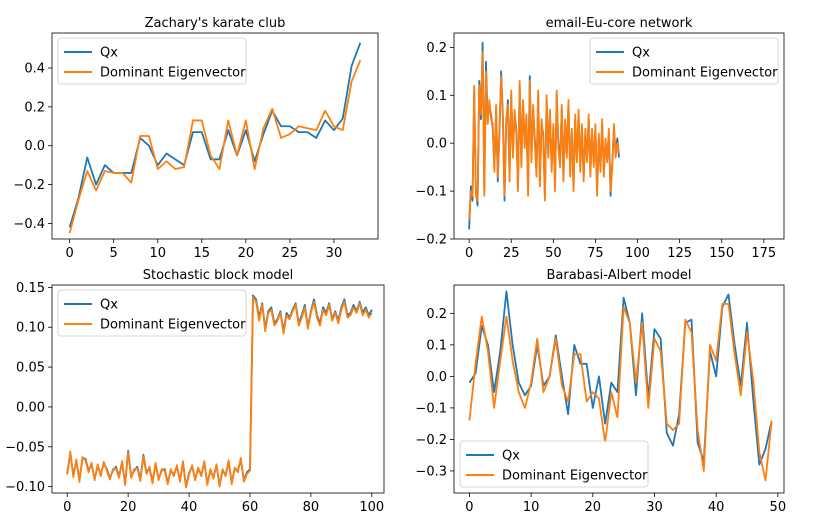 This screenshot has width=830, height=519. I want to click on y-tick-label: 0.00, so click(30, 407).